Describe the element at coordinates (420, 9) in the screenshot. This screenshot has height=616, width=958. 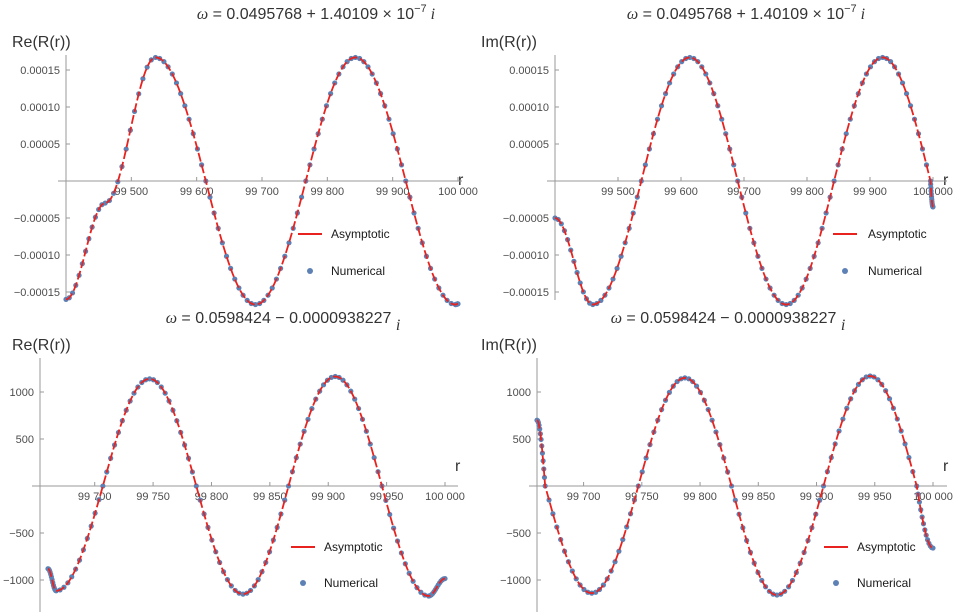
I see `title-exponent: −7` at that location.